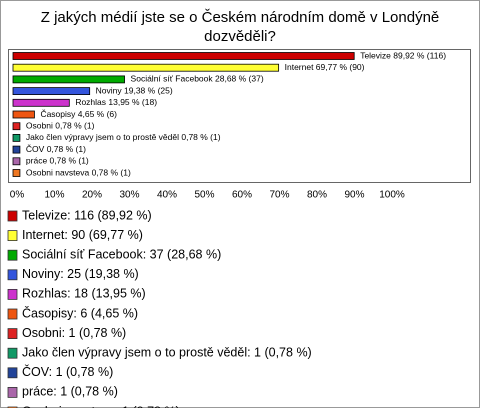  Describe the element at coordinates (354, 195) in the screenshot. I see `x-tick-label: 90%` at that location.